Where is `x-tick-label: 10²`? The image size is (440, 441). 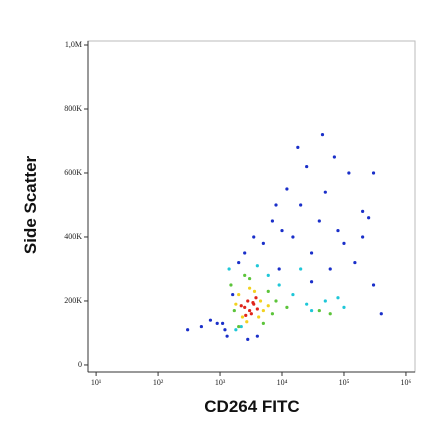 x-tick-label: 10² is located at coordinates (158, 382).